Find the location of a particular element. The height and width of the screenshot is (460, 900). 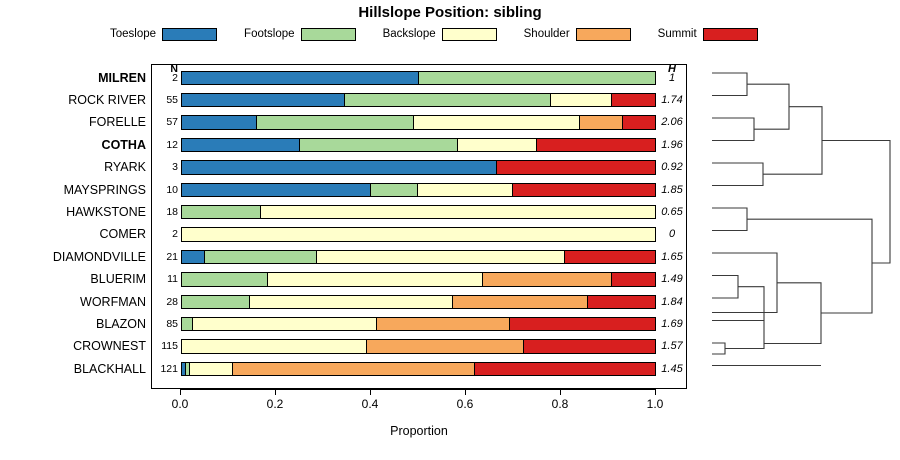

row-n-value: 21 is located at coordinates (172, 256).